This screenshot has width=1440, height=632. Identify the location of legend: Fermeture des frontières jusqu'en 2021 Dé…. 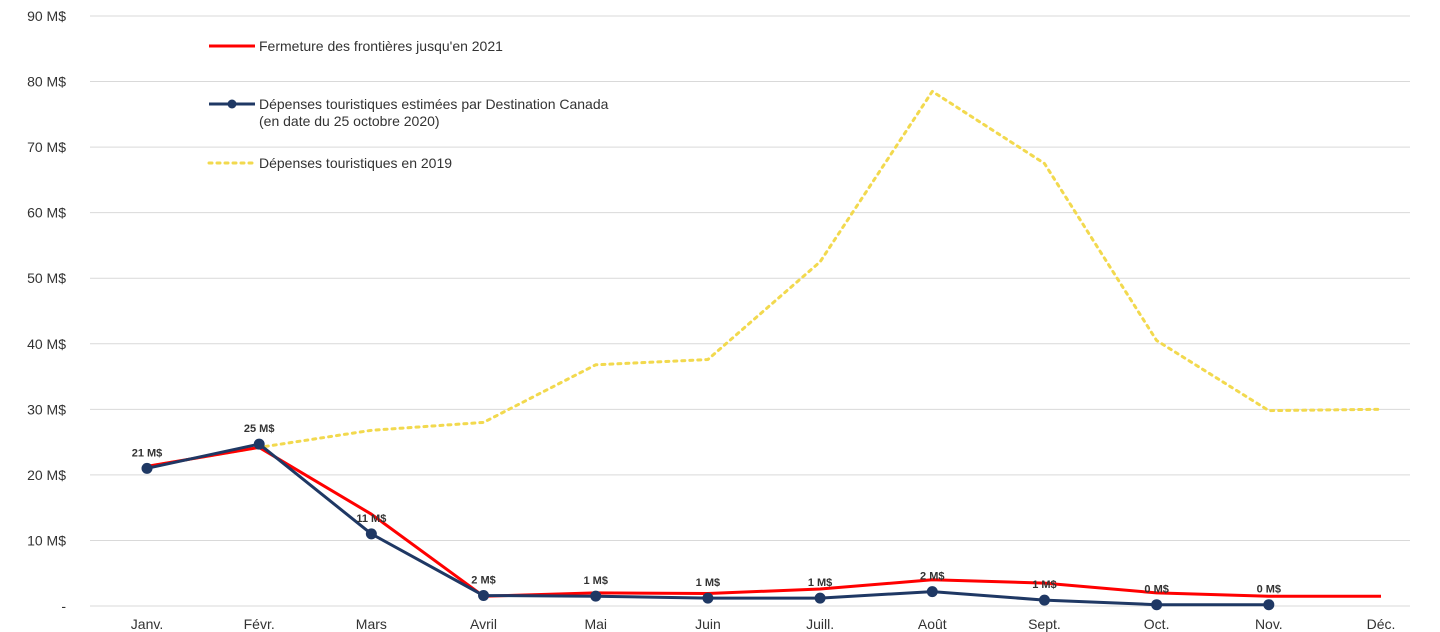
(408, 104).